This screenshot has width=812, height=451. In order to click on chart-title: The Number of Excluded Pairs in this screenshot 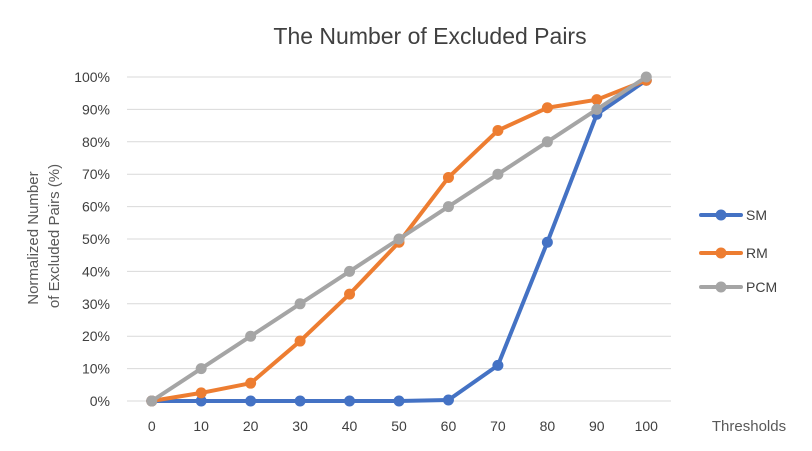, I will do `click(429, 36)`.